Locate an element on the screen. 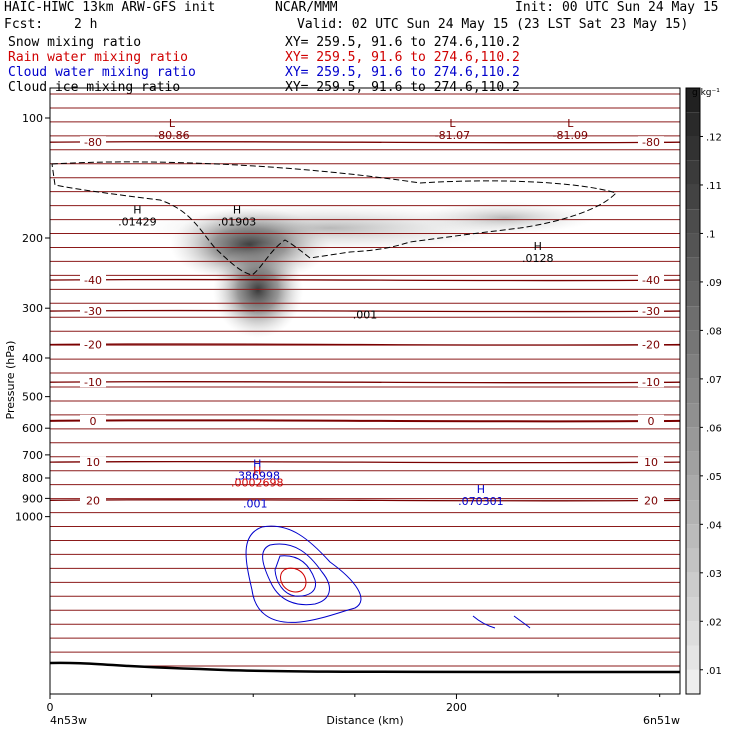  isotherm-label: 20 is located at coordinates (93, 500).